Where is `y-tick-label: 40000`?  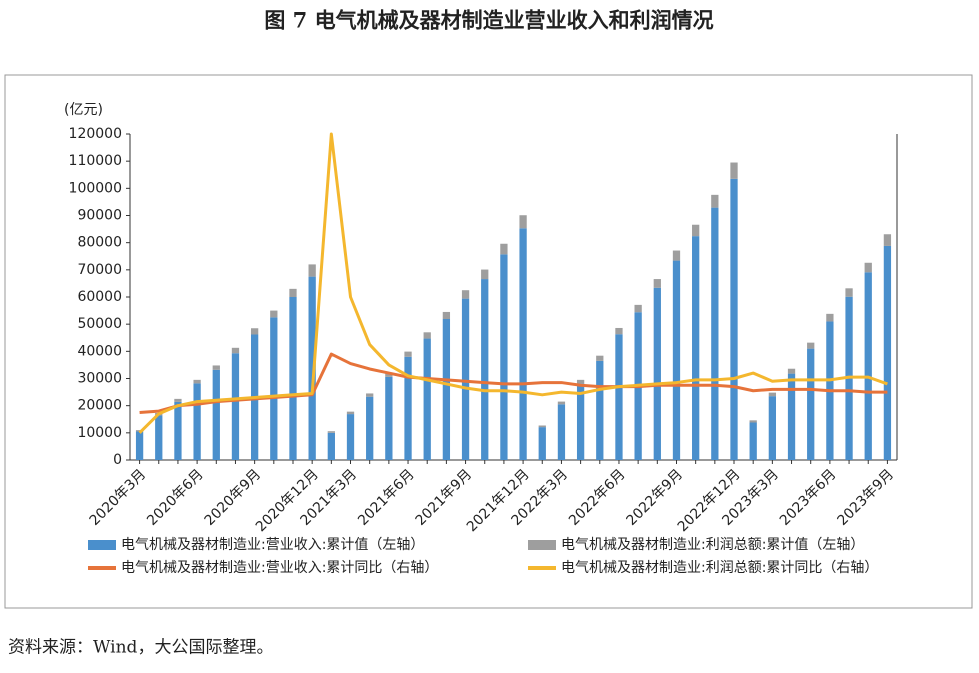 y-tick-label: 40000 is located at coordinates (99, 351).